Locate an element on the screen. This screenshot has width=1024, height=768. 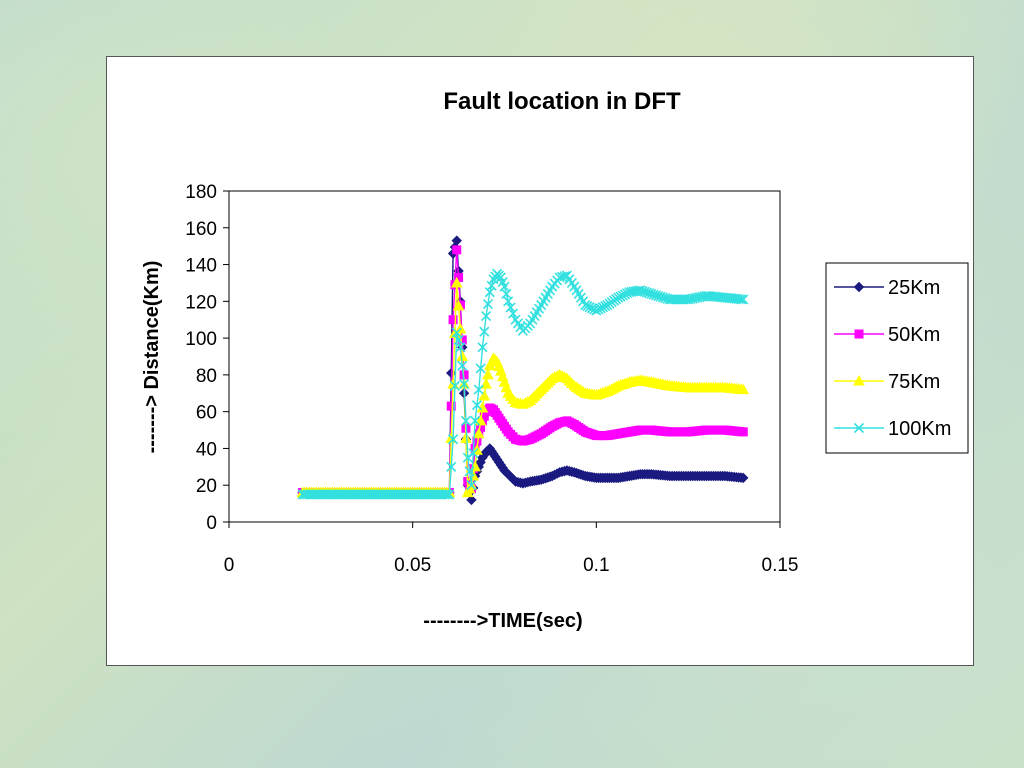
legend-box is located at coordinates (897, 358).